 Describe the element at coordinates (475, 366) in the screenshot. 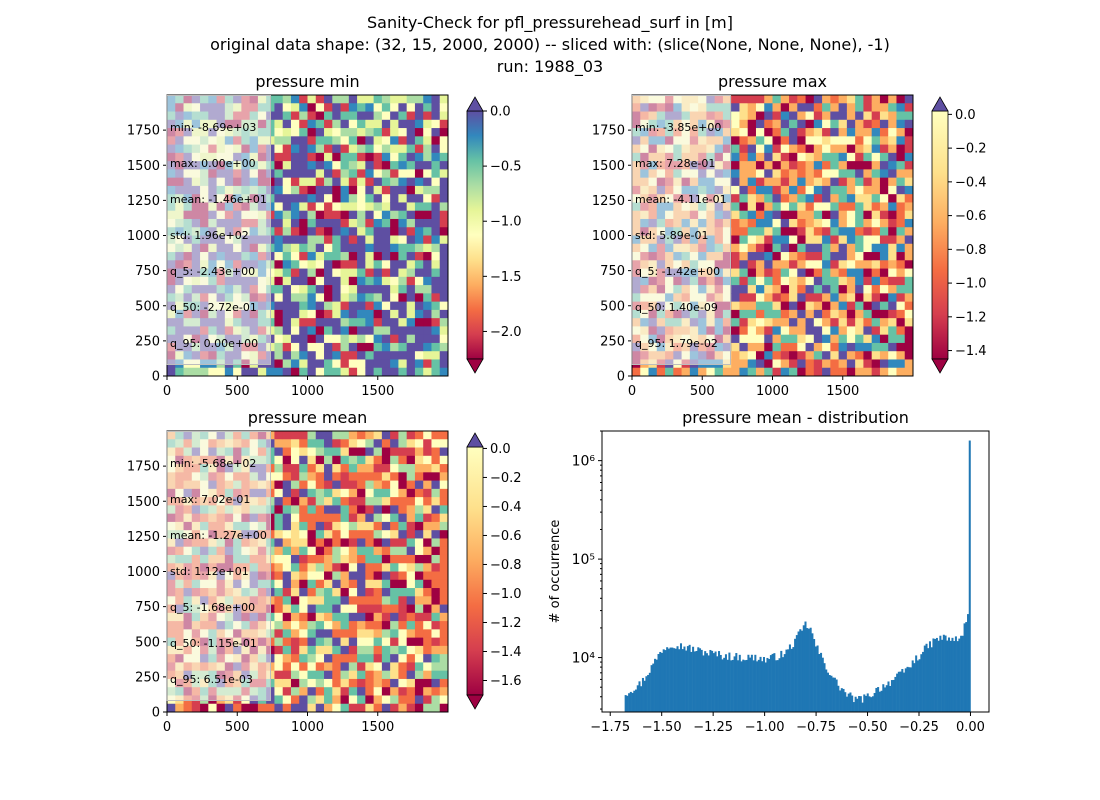

I see `colorbar-extend-min` at that location.